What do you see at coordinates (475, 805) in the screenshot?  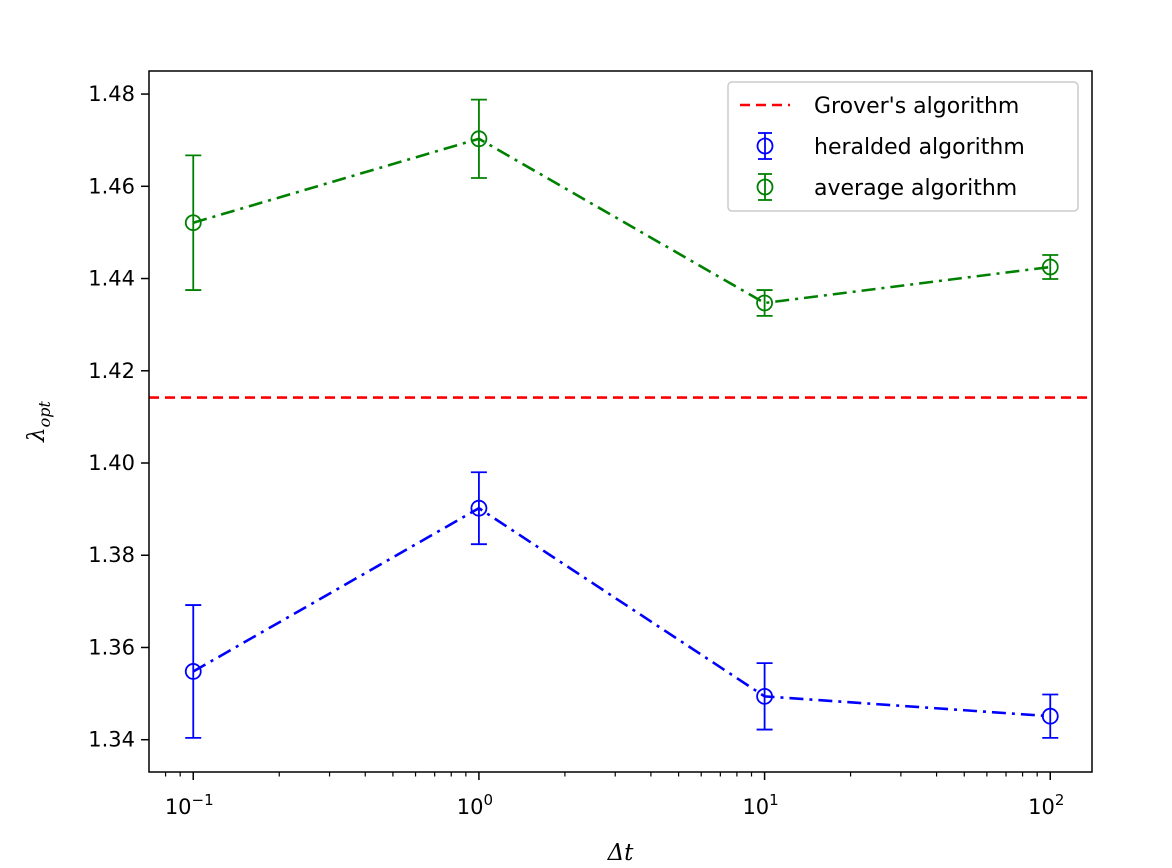 I see `x-tick-label-1: 10⁰` at bounding box center [475, 805].